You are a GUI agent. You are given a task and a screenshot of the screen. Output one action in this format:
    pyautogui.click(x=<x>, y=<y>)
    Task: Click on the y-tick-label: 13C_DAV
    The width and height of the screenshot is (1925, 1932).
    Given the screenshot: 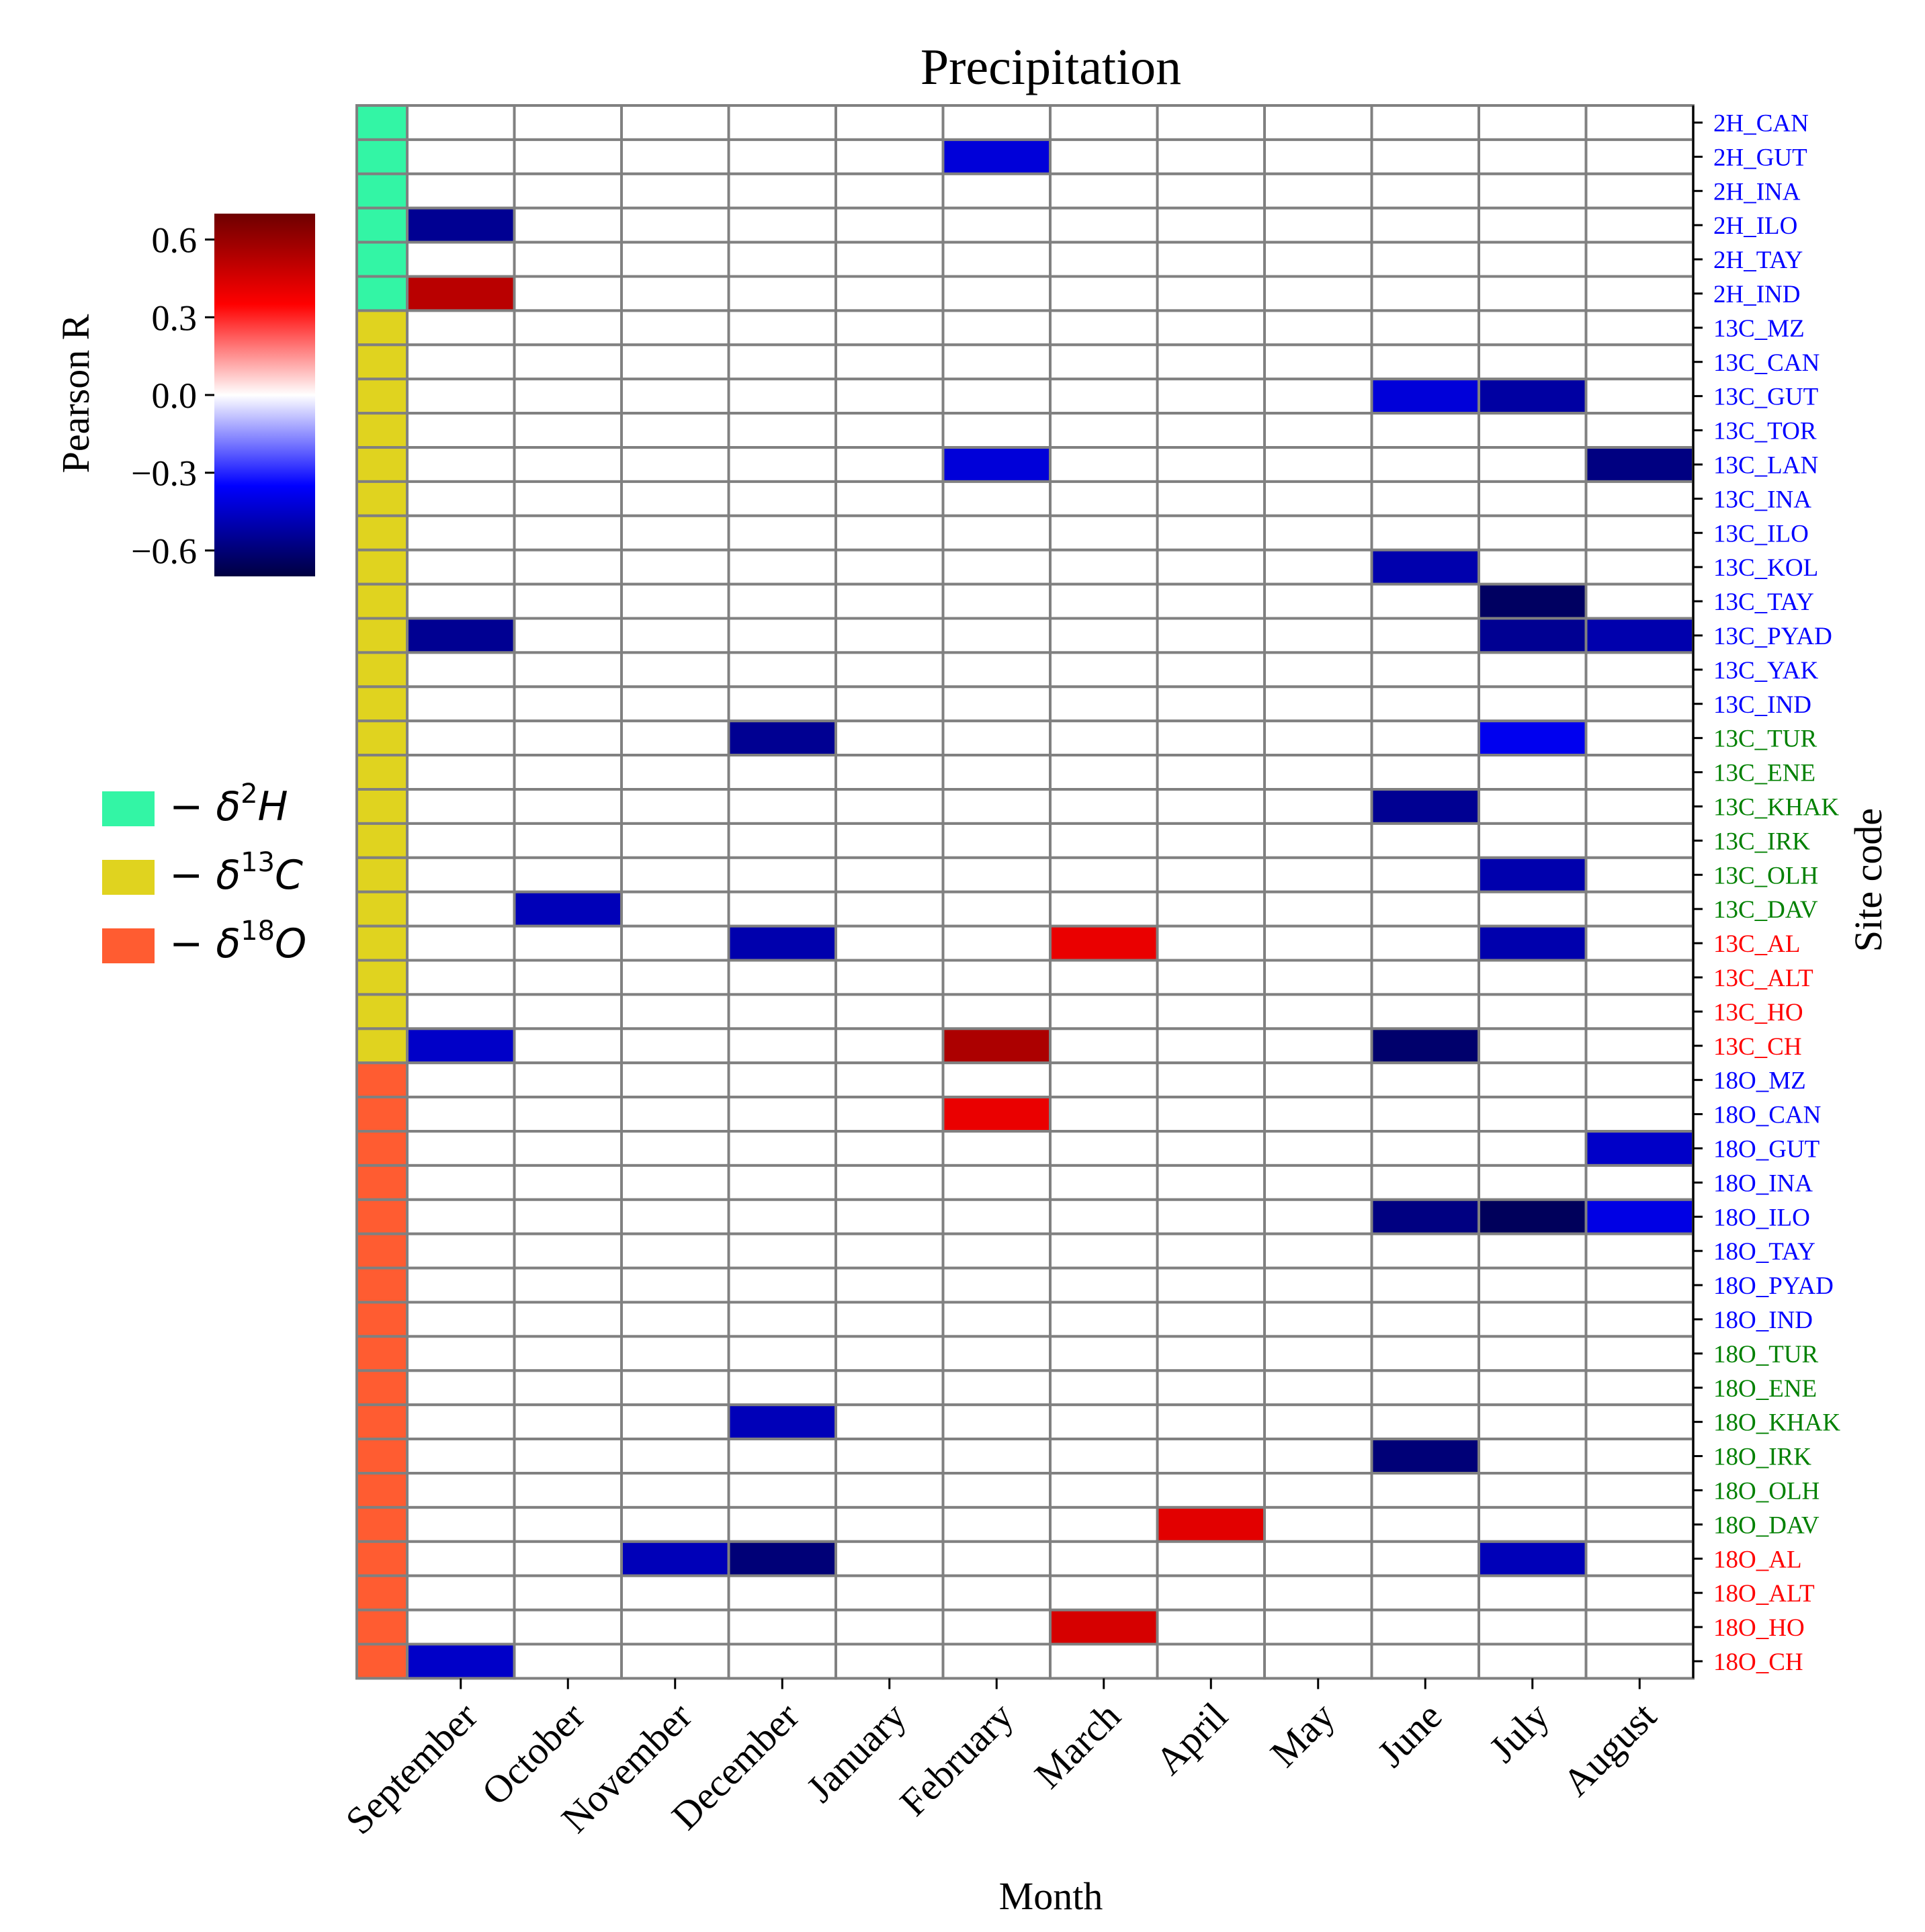 What is the action you would take?
    pyautogui.click(x=1765, y=910)
    